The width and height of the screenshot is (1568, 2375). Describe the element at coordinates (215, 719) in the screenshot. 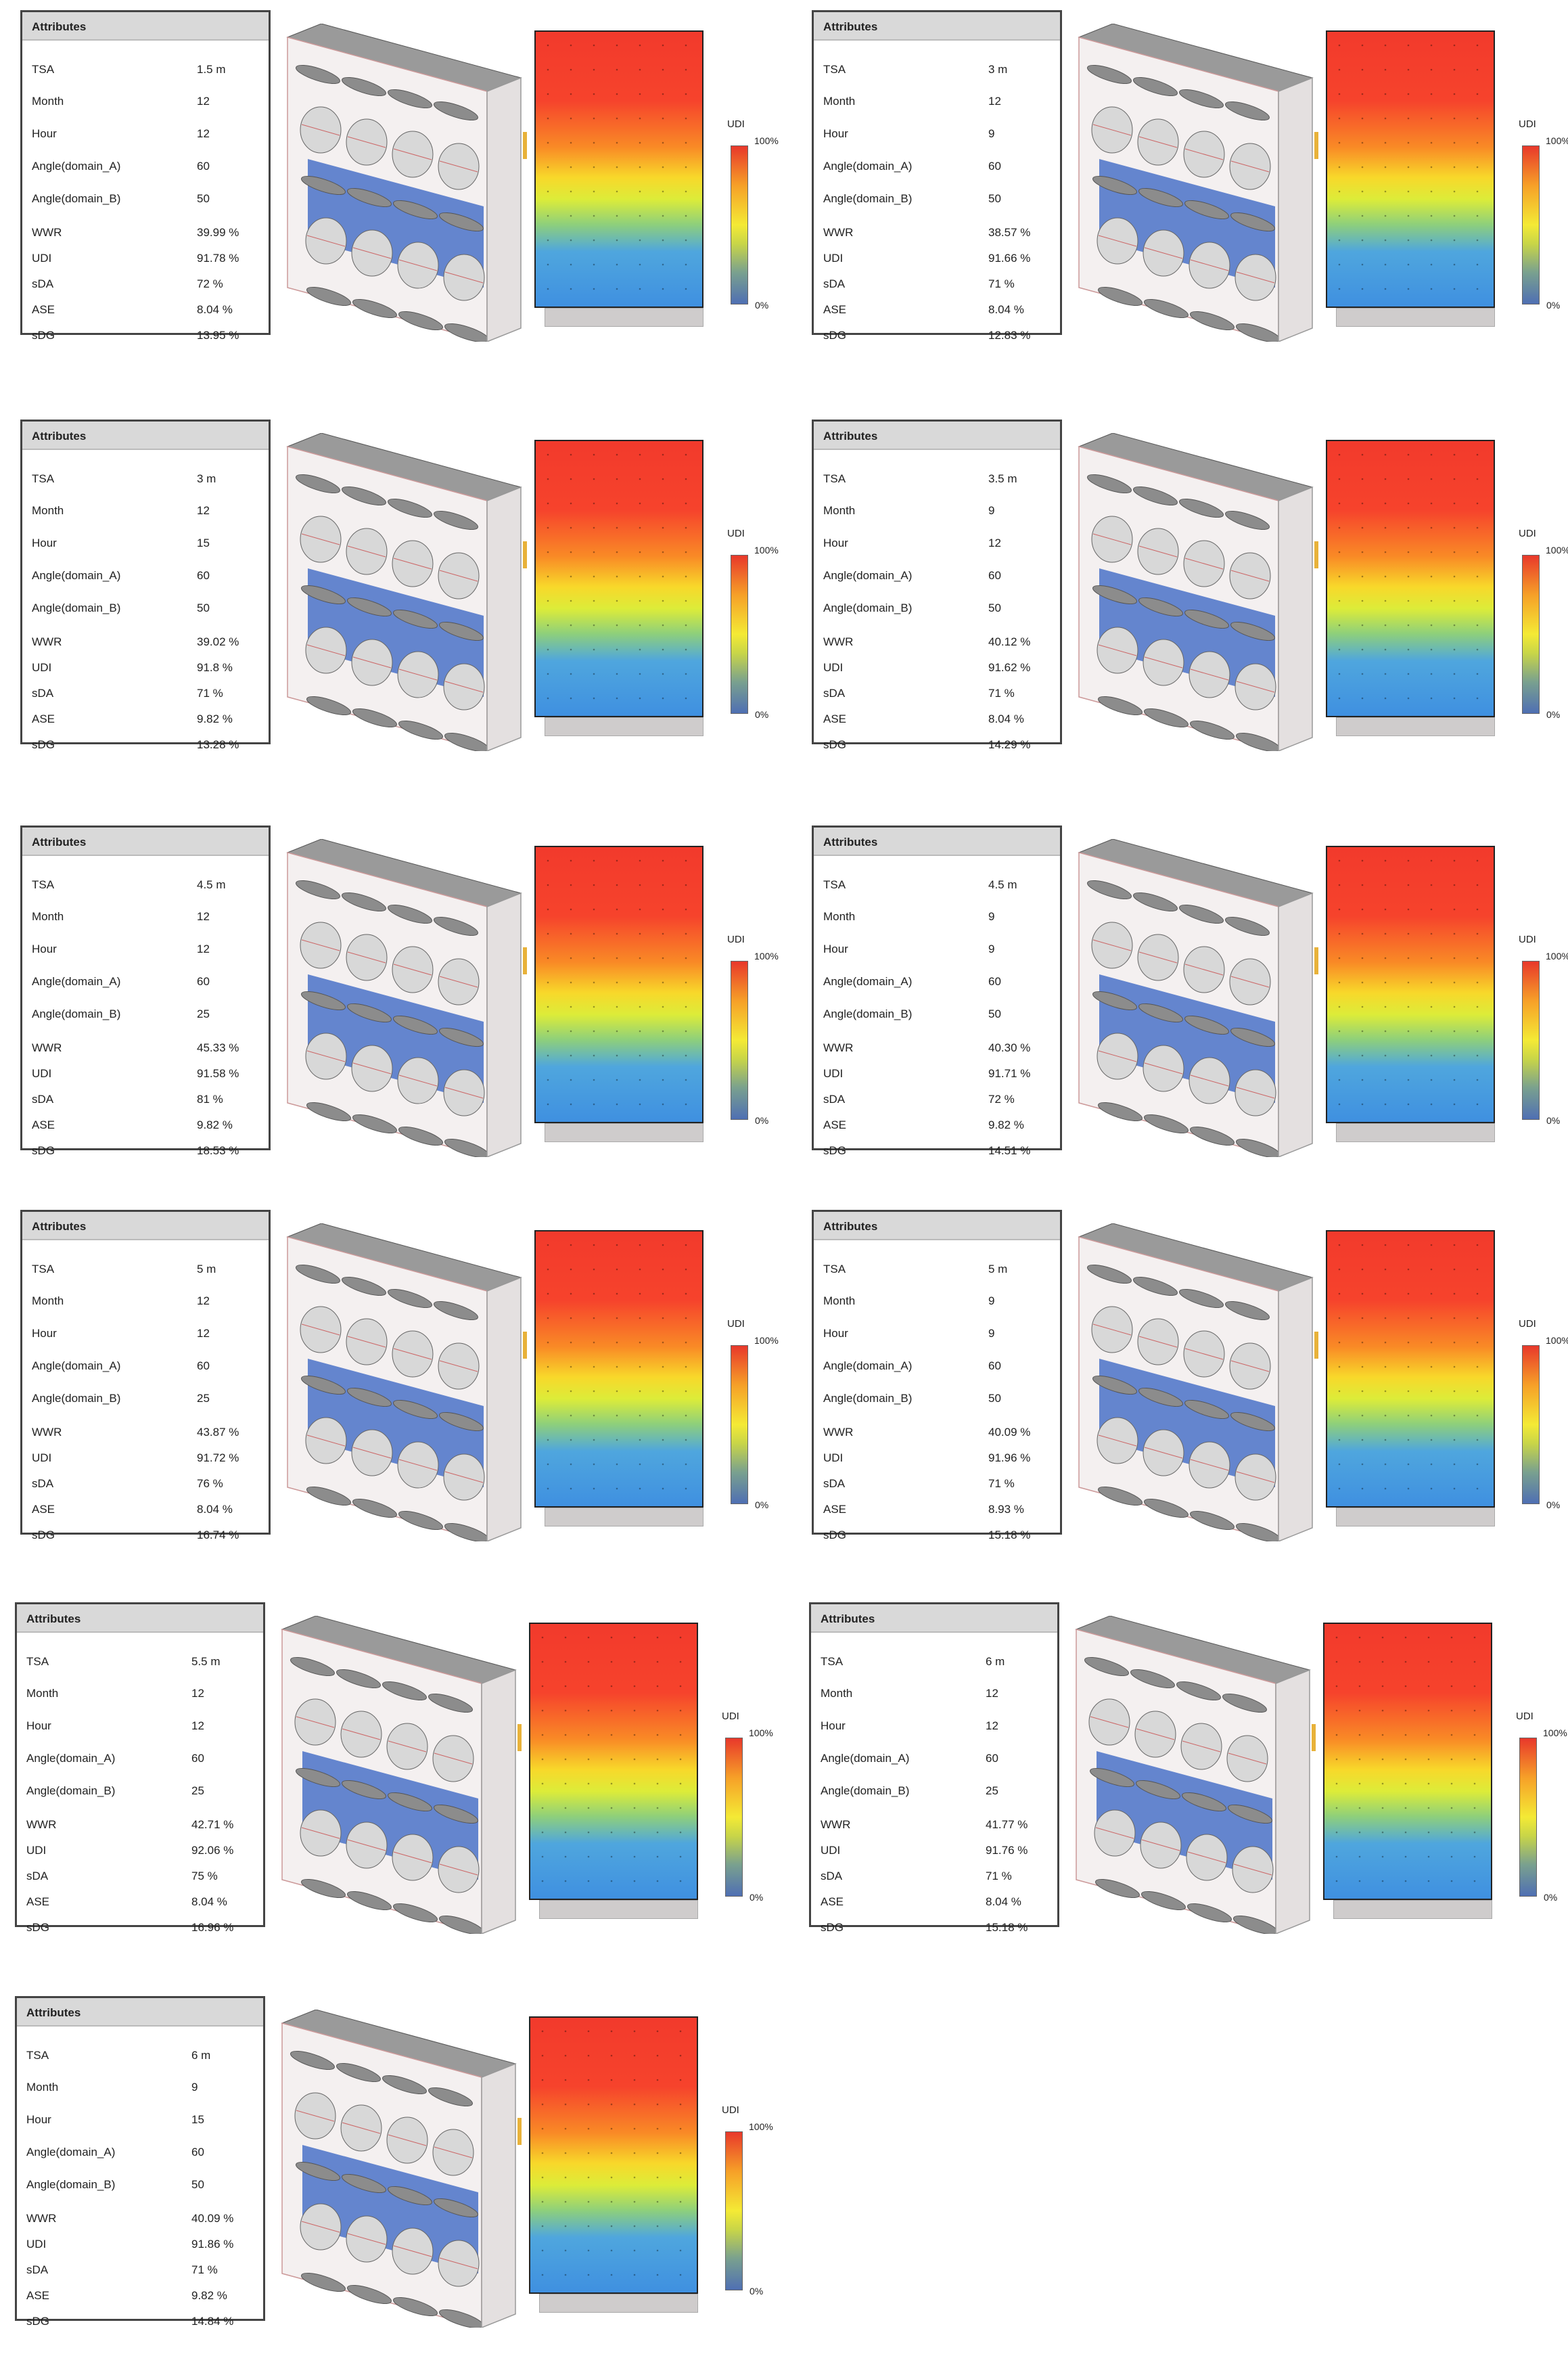

I see `attribute-value: 9.82 %` at that location.